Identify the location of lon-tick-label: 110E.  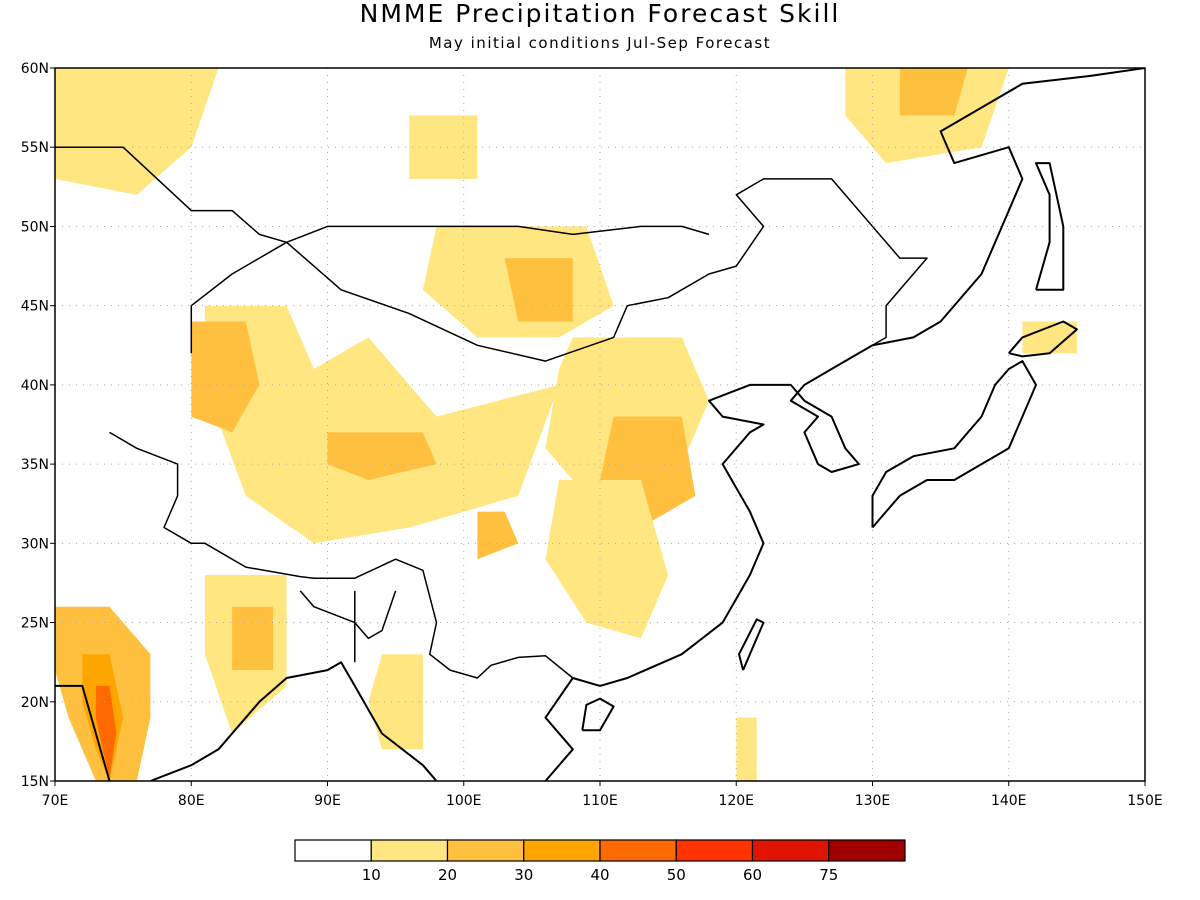
(600, 801).